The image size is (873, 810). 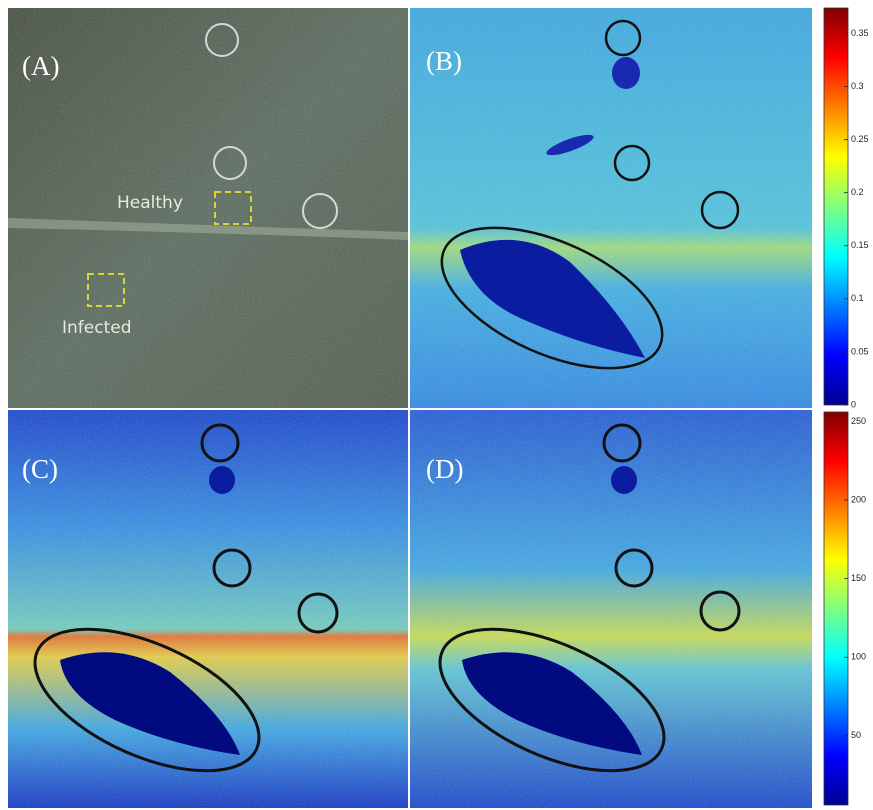 What do you see at coordinates (857, 192) in the screenshot?
I see `tick-label: 0.2` at bounding box center [857, 192].